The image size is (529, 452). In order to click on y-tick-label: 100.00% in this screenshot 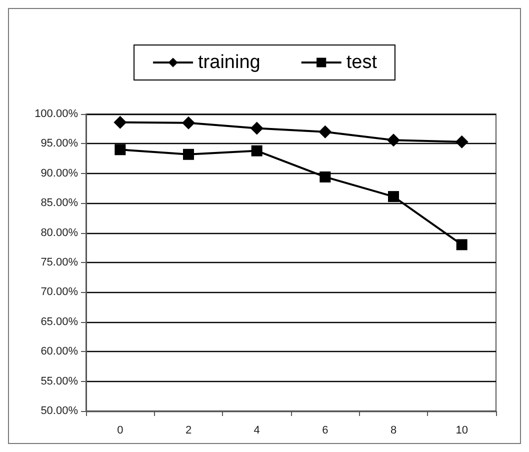, I will do `click(56, 114)`.